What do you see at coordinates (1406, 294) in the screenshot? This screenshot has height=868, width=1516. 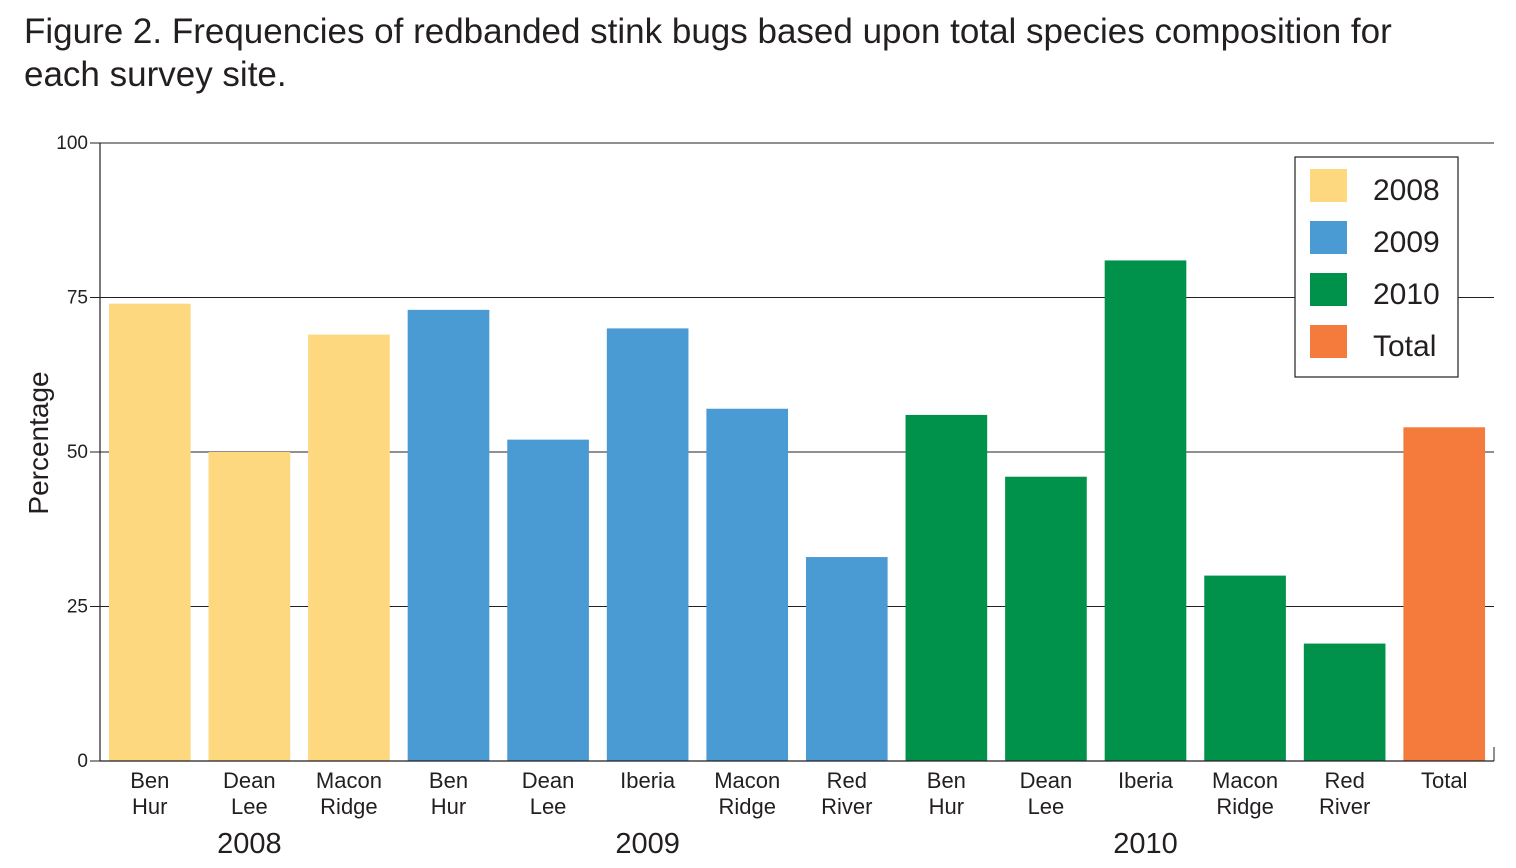 I see `legend-label: 2010` at bounding box center [1406, 294].